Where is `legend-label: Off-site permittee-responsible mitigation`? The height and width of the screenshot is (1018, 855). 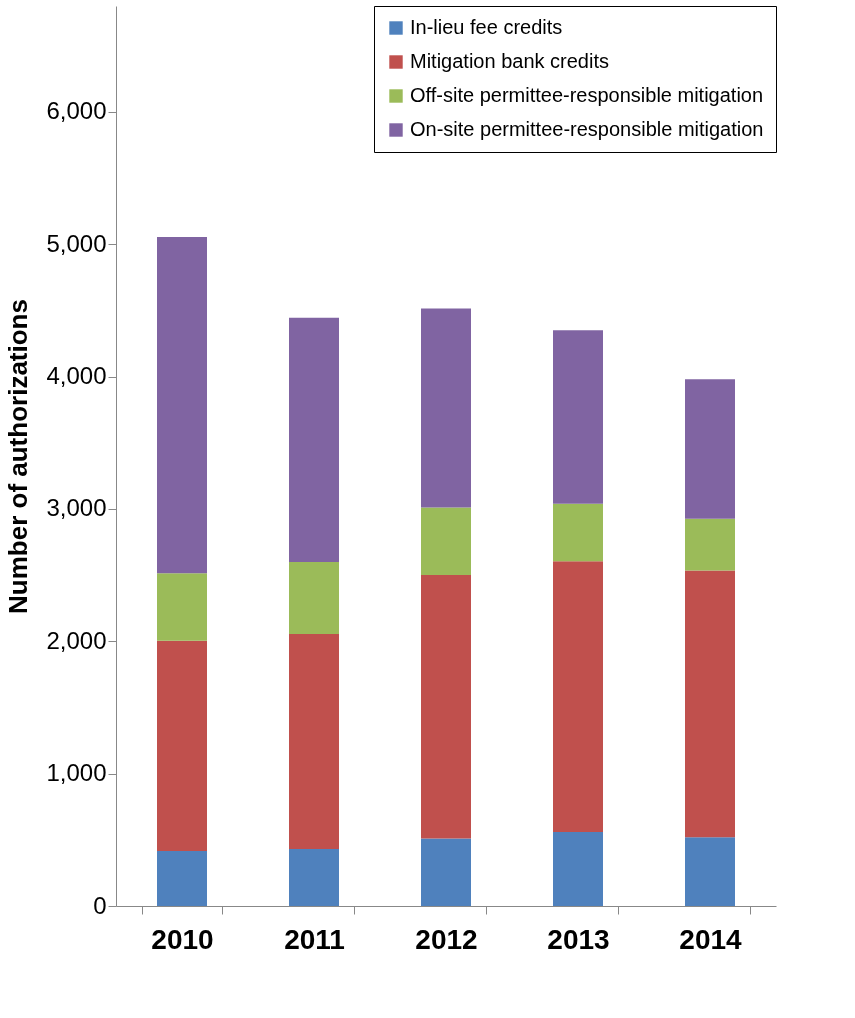
legend-label: Off-site permittee-responsible mitigation is located at coordinates (587, 95).